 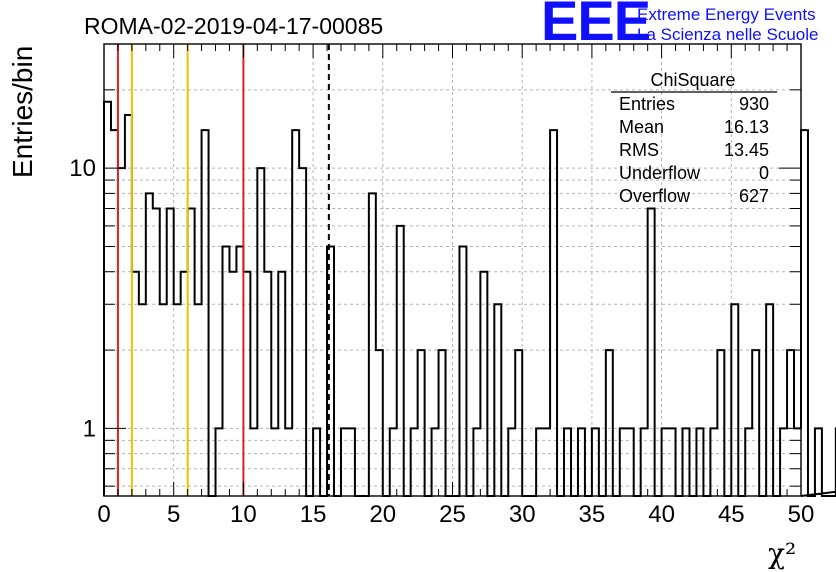 I want to click on stats-row-value: 0, so click(x=764, y=173).